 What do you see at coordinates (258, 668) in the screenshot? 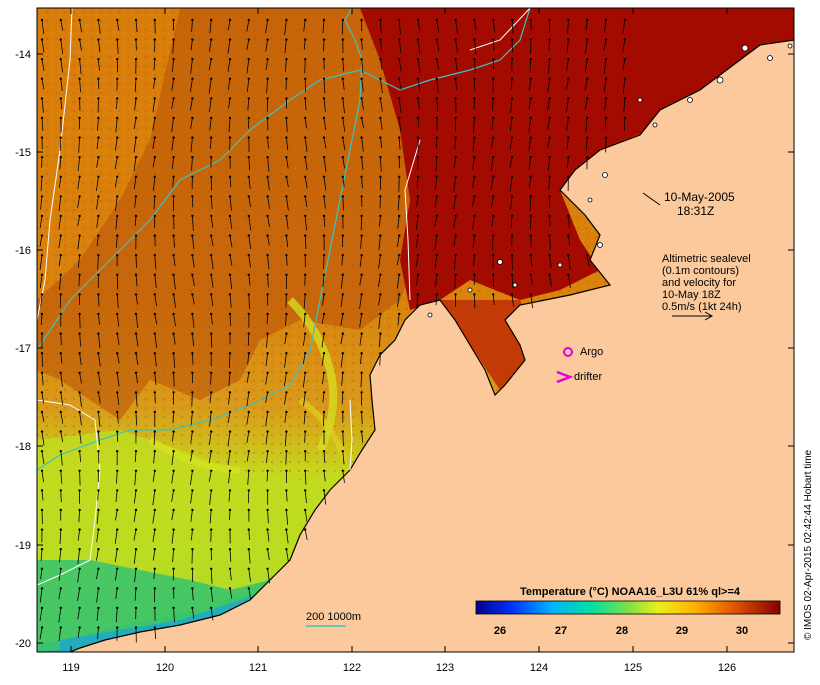
I see `x-tick-label: 121` at bounding box center [258, 668].